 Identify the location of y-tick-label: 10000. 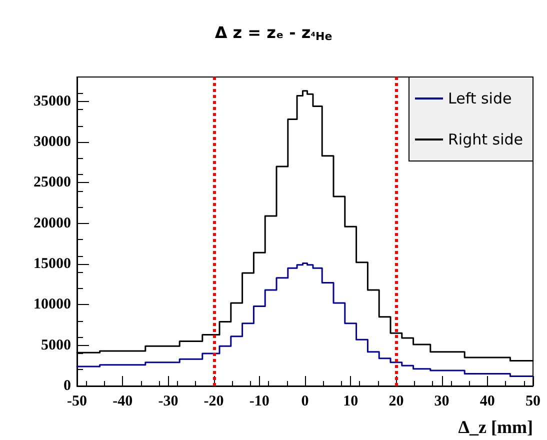
(52, 304).